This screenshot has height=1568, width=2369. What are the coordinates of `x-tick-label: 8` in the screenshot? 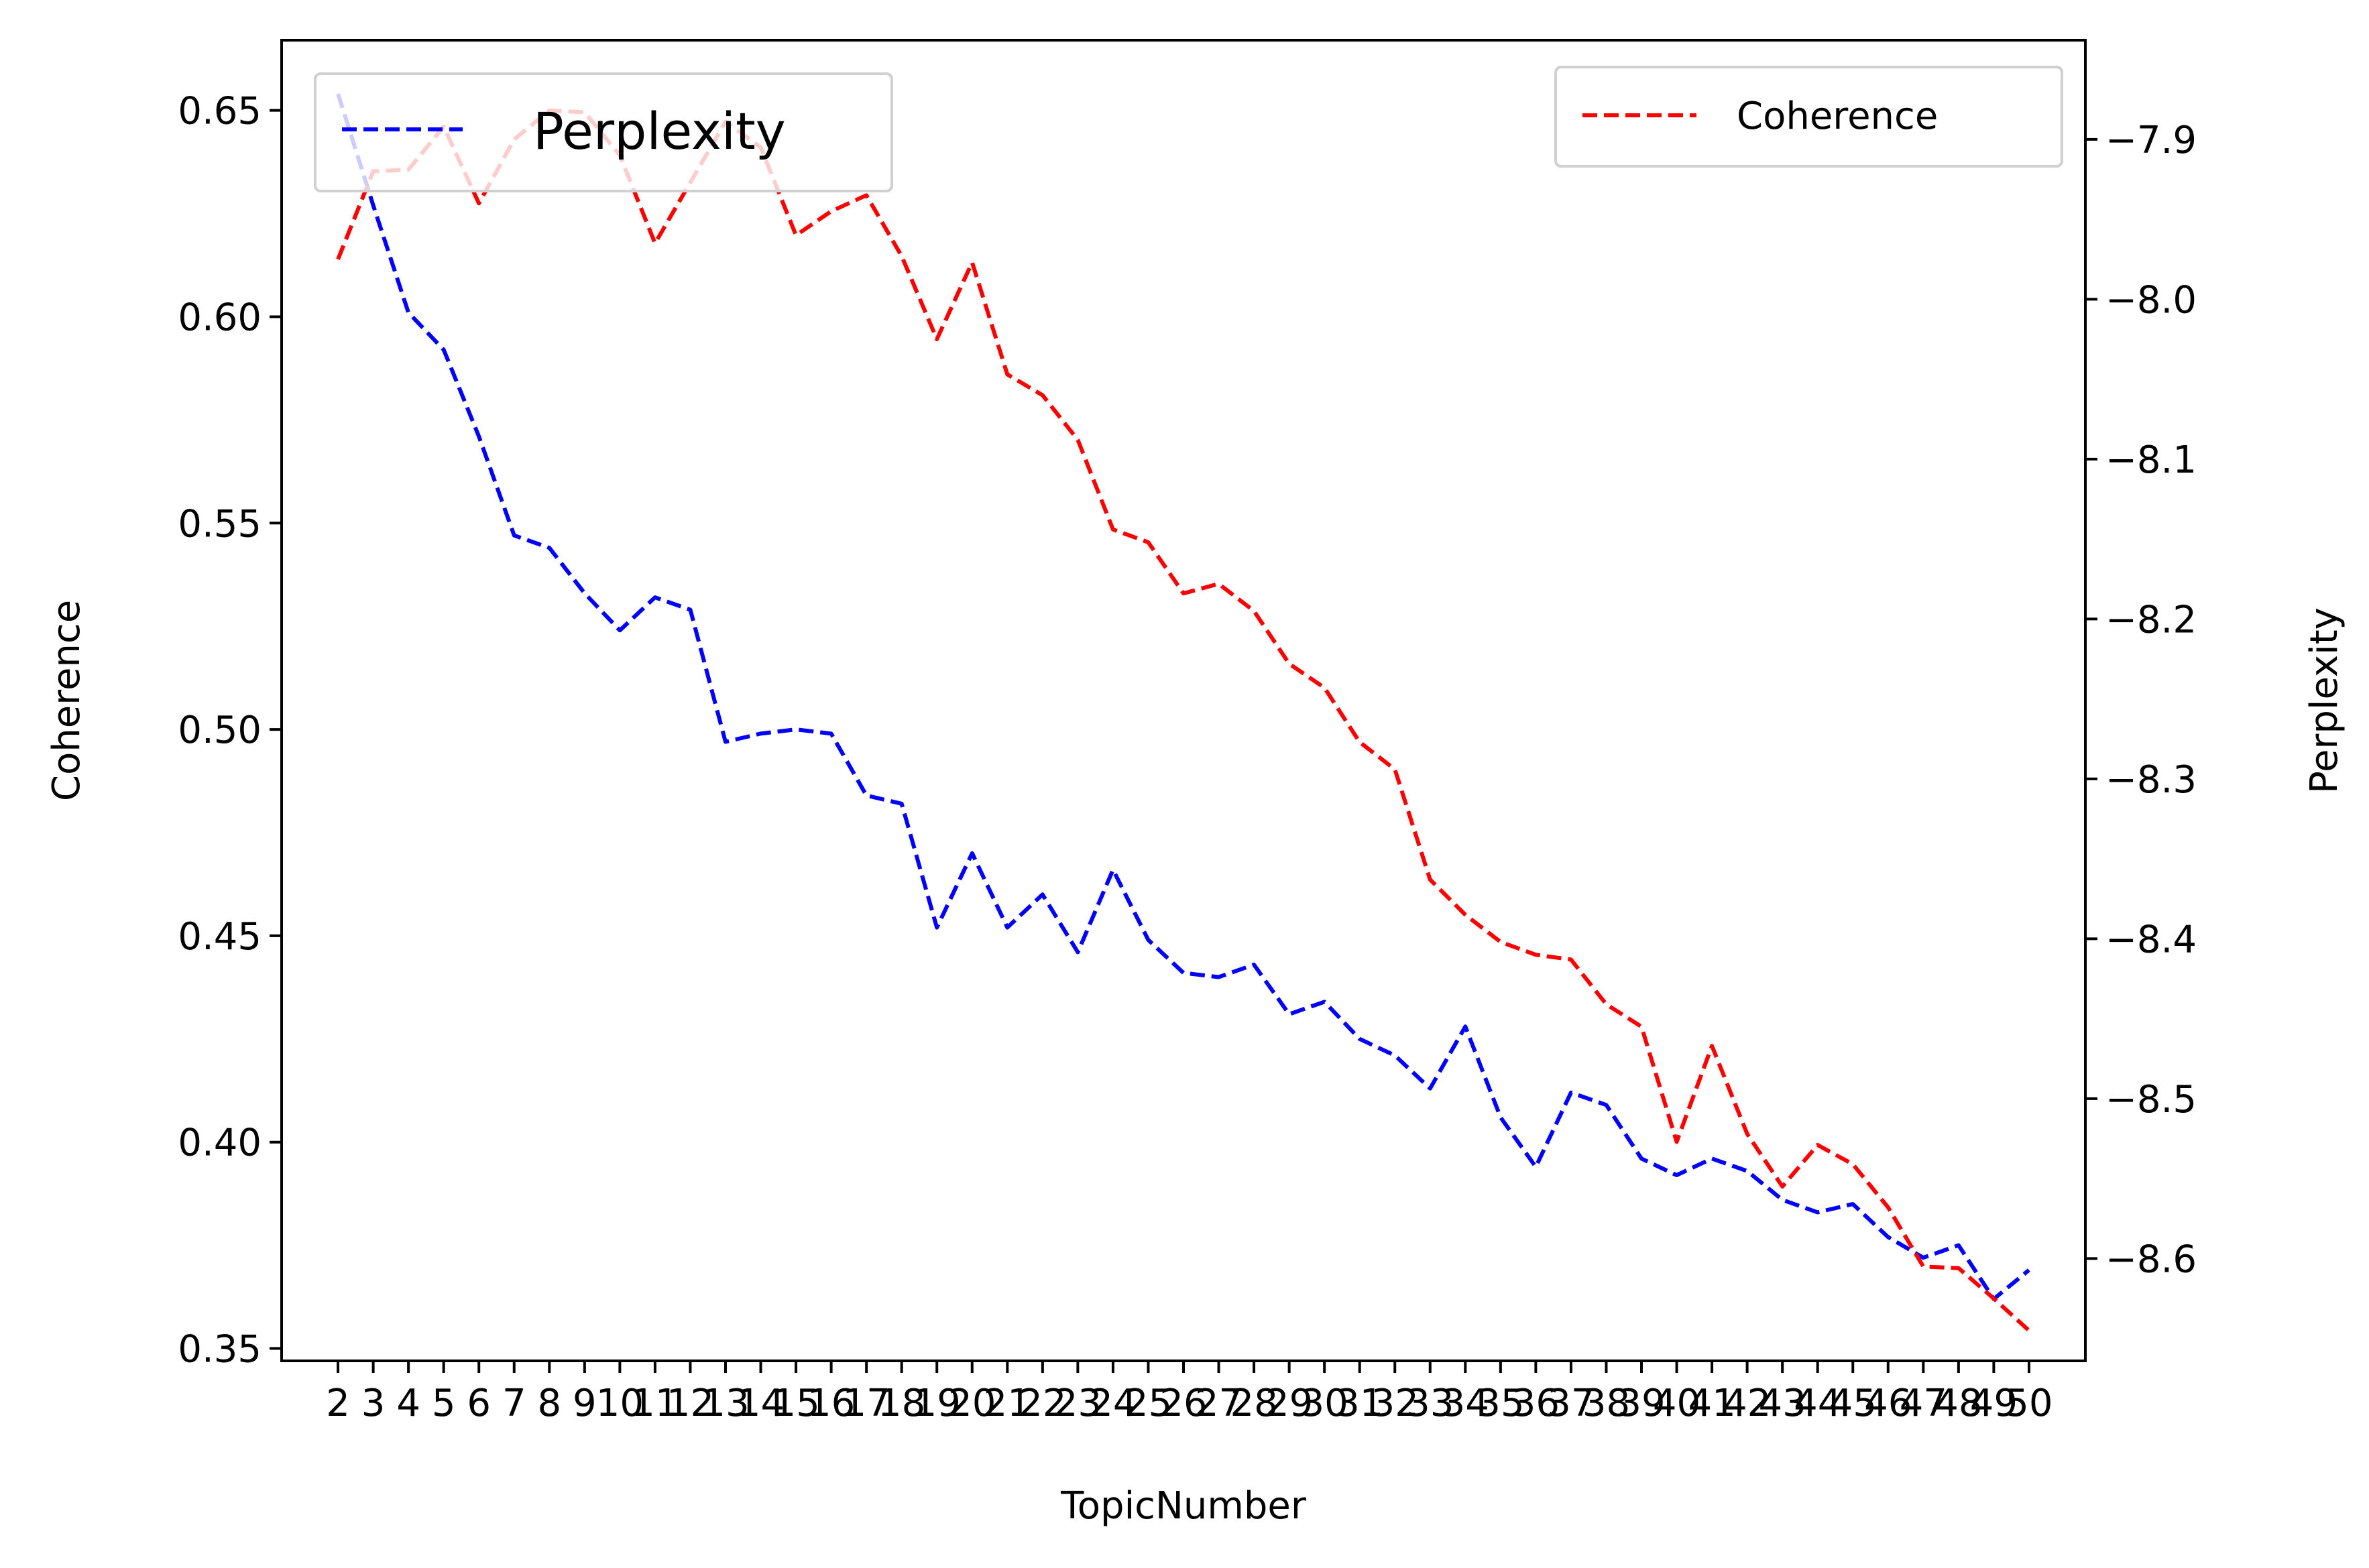 It's located at (549, 1403).